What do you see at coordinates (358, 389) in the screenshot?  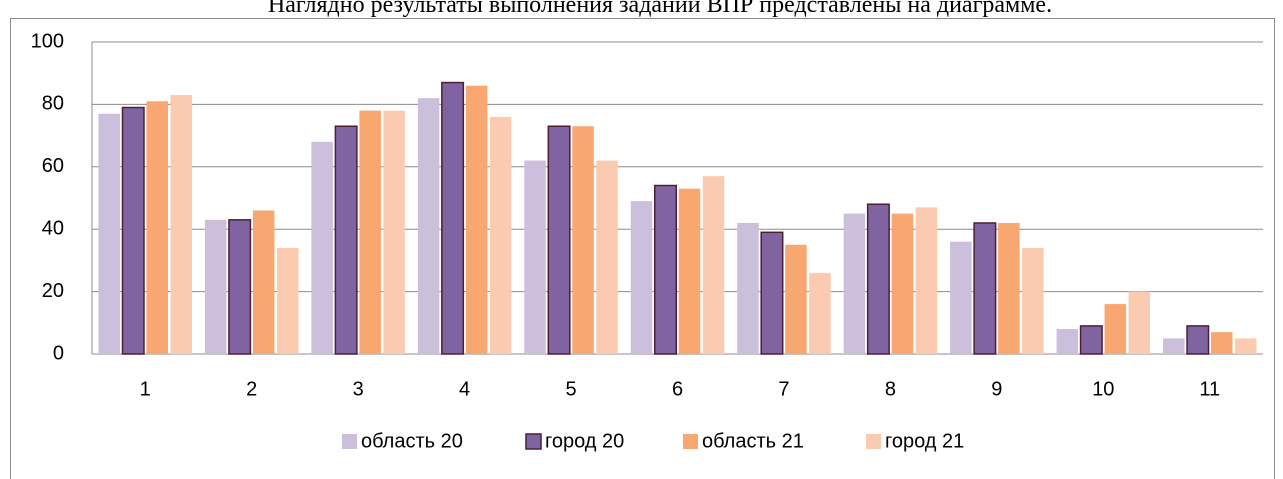 I see `x-tick-label: 3` at bounding box center [358, 389].